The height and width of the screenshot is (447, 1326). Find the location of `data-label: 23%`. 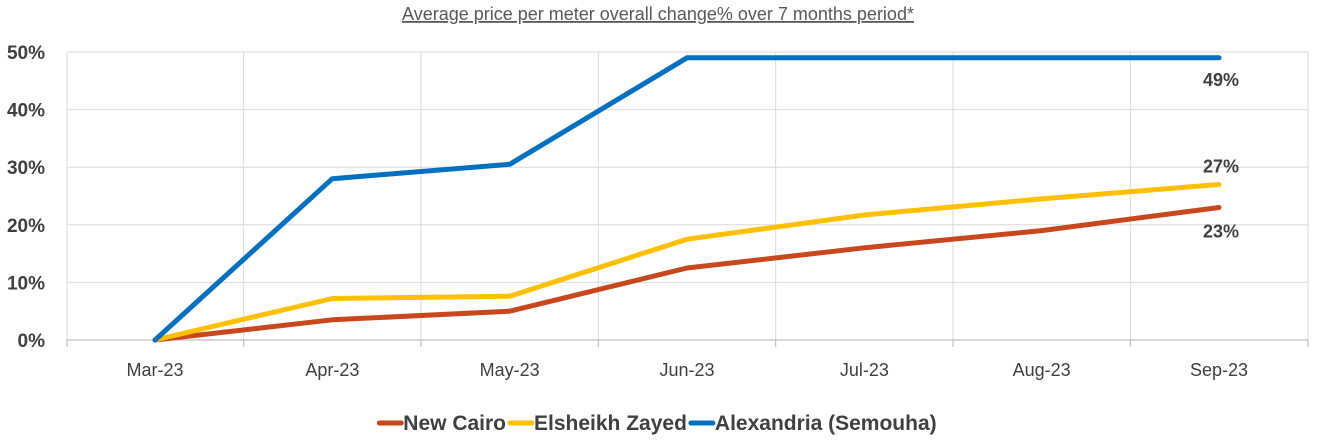

data-label: 23% is located at coordinates (1221, 232).